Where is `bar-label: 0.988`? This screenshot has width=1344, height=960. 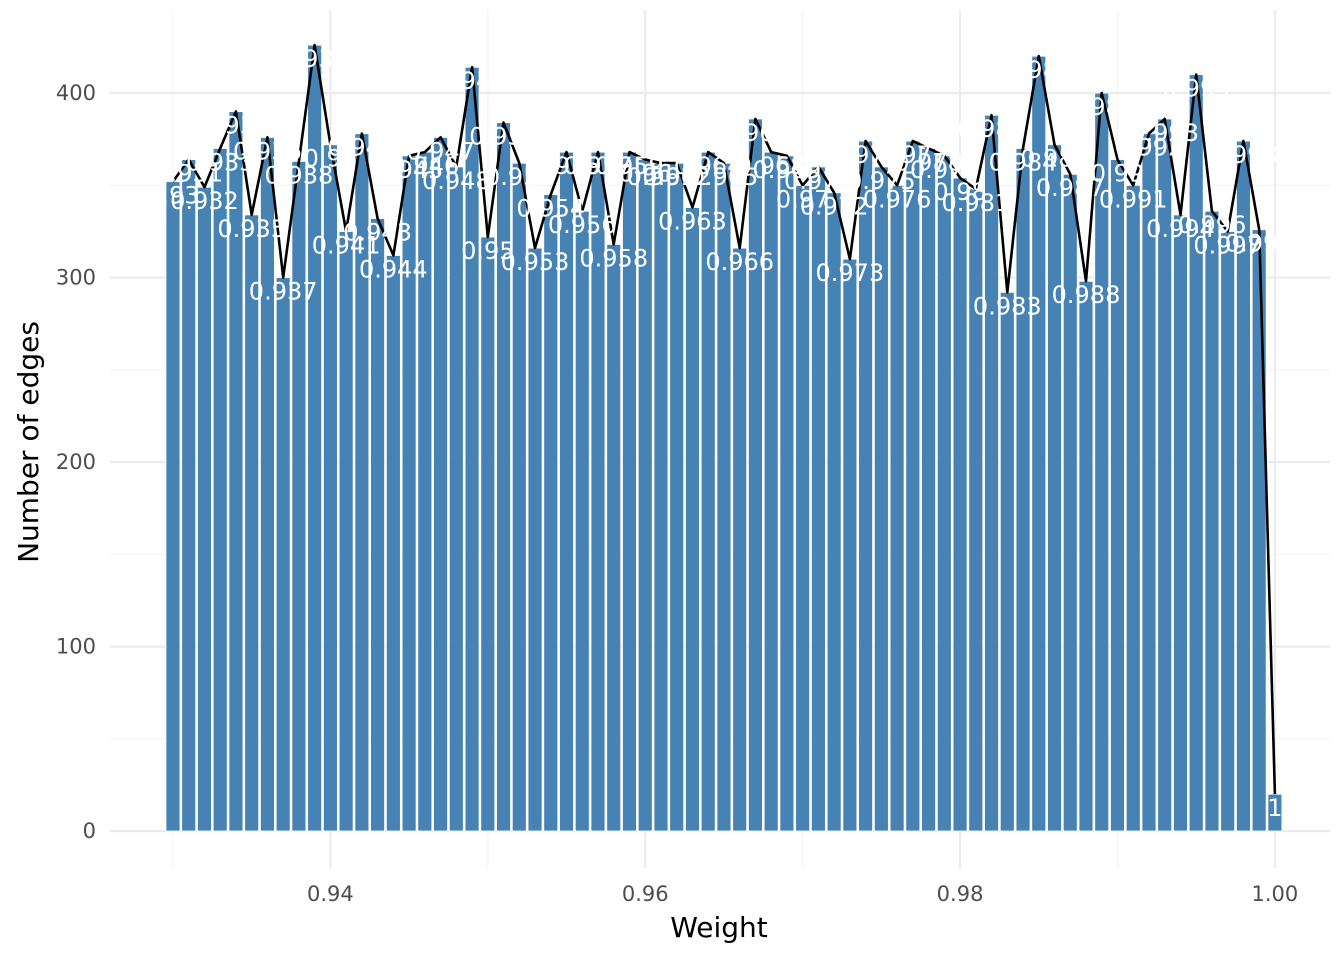
bar-label: 0.988 is located at coordinates (1086, 295).